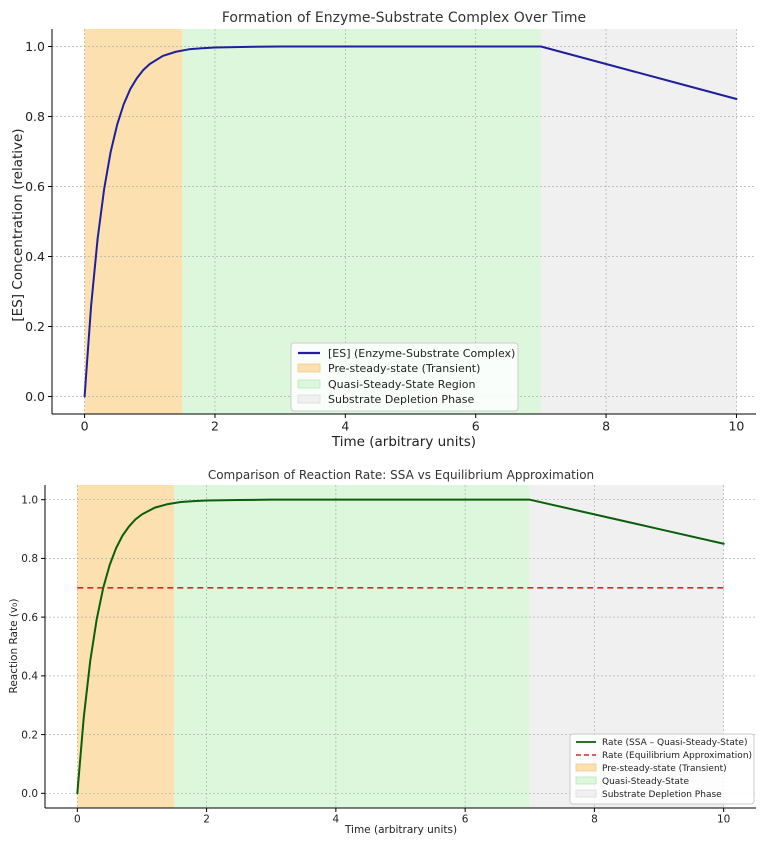  What do you see at coordinates (14, 646) in the screenshot?
I see `y-axis-label: Reaction Rate (v₀)` at bounding box center [14, 646].